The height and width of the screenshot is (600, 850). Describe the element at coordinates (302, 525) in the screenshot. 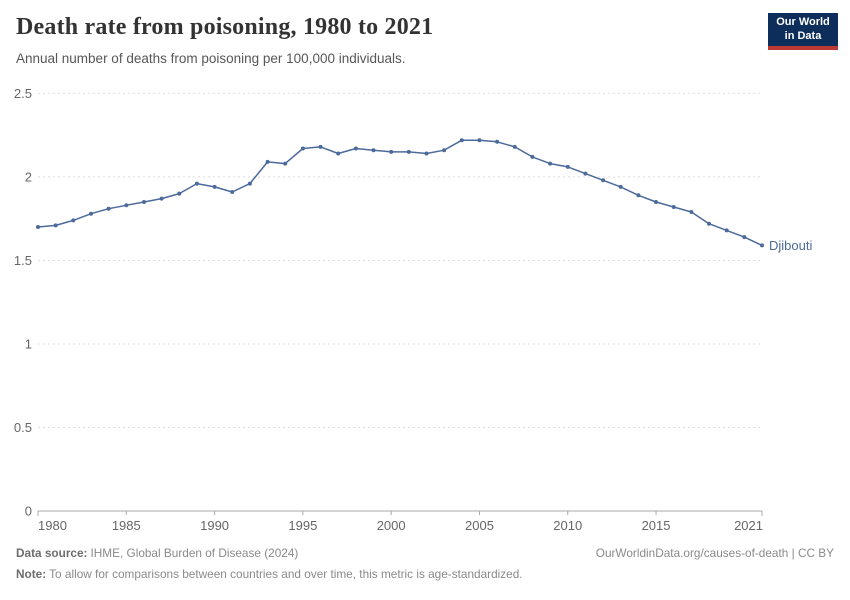

I see `x-tick-label: 1995` at that location.